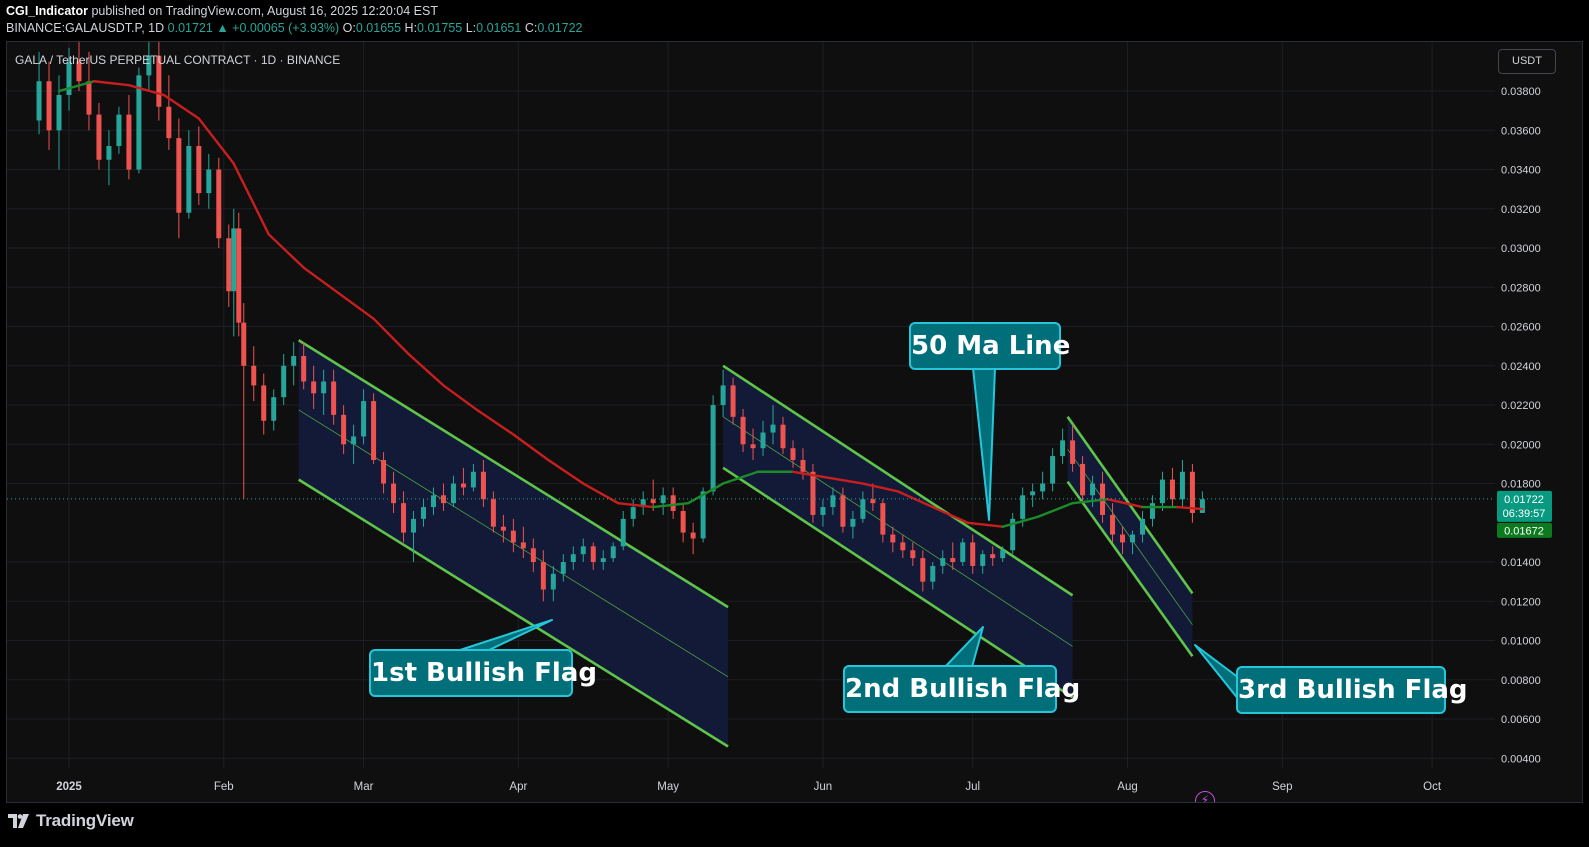  Describe the element at coordinates (1521, 681) in the screenshot. I see `y-tick-label: 0.00800` at that location.